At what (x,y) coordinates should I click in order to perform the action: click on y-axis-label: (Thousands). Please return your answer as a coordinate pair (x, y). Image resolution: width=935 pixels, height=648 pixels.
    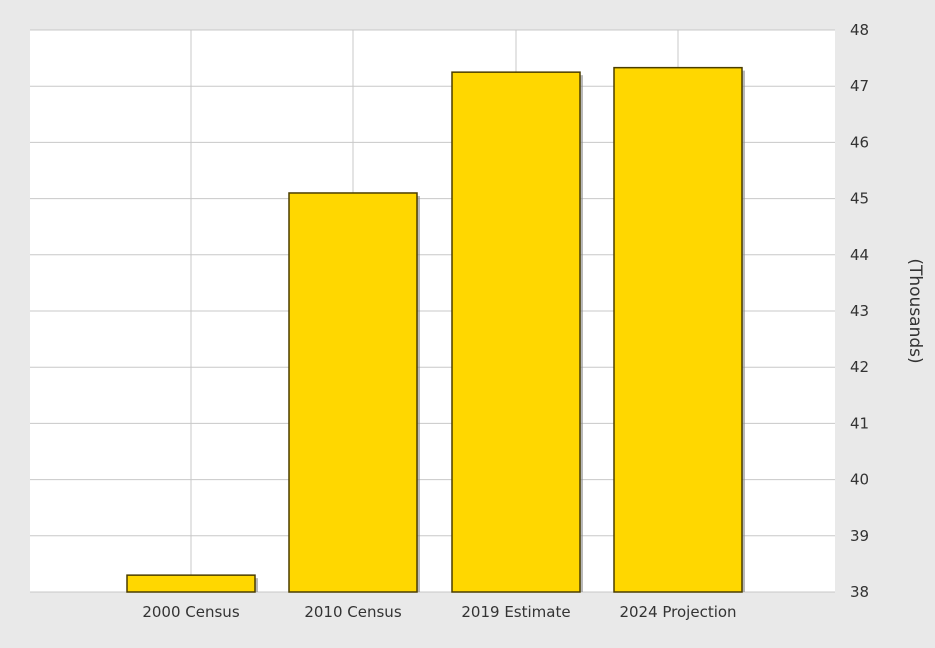
    Looking at the image, I should click on (915, 310).